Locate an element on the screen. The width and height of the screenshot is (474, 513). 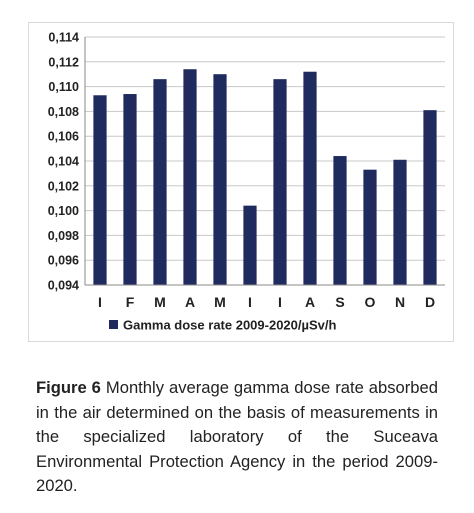
legend-label: Gamma dose rate 2009-2020/µSv/h is located at coordinates (229, 325).